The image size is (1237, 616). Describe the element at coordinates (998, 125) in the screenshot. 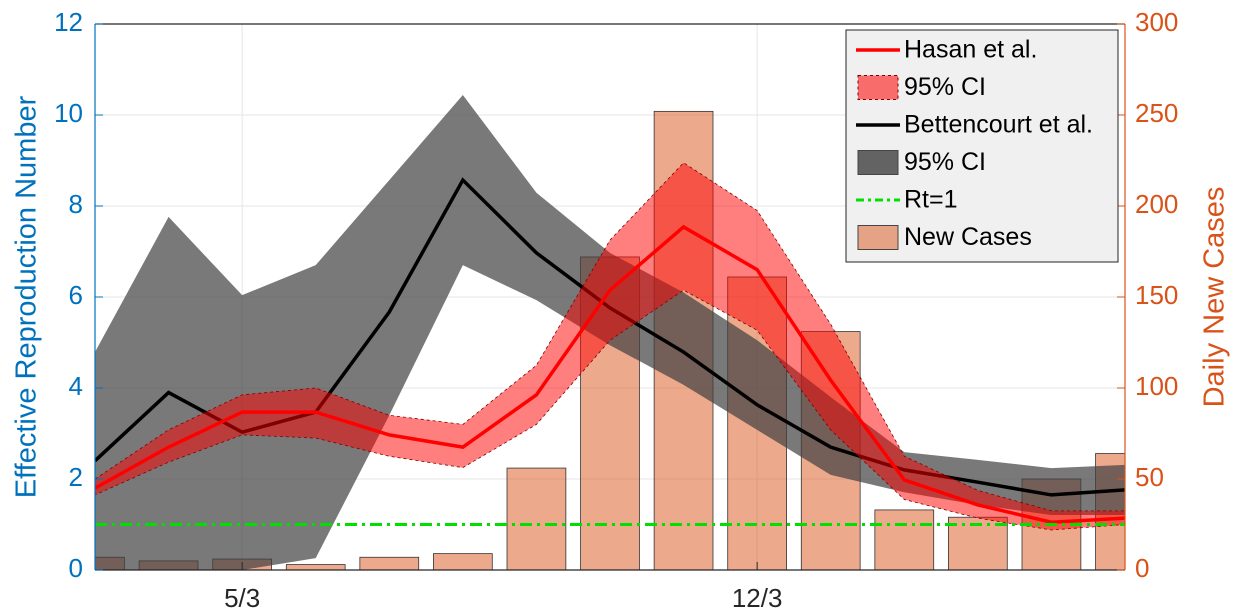

I see `legend-label: Bettencourt et al.` at that location.